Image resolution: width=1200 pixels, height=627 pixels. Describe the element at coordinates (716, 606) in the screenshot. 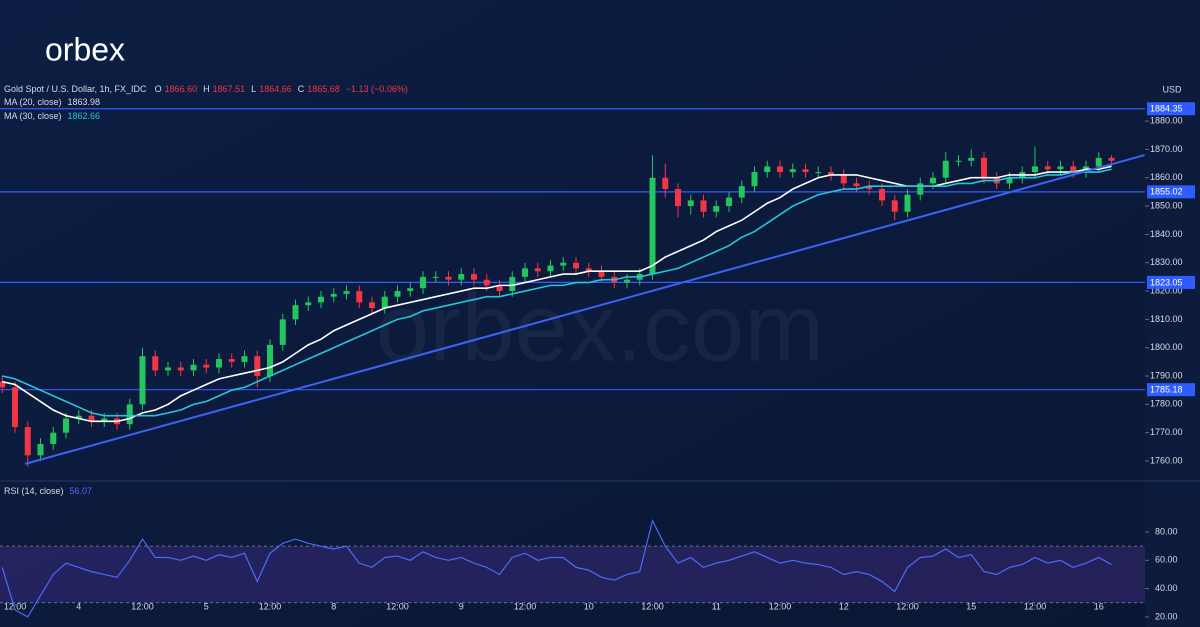

I see `x-tick-label: 11` at that location.